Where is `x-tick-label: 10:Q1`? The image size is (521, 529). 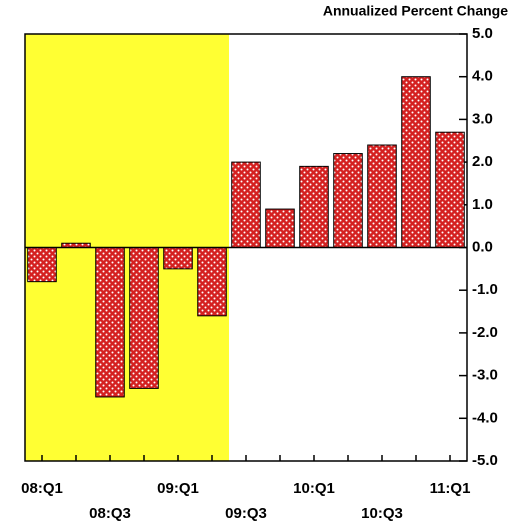 x-tick-label: 10:Q1 is located at coordinates (314, 488).